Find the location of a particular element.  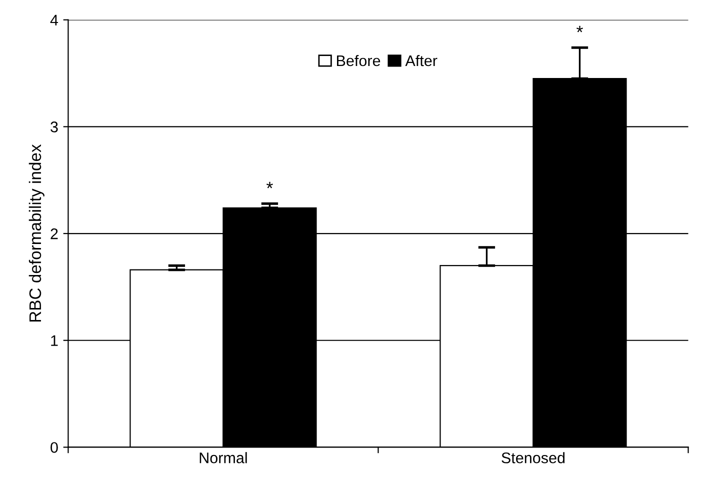

legend-label: After is located at coordinates (421, 60).